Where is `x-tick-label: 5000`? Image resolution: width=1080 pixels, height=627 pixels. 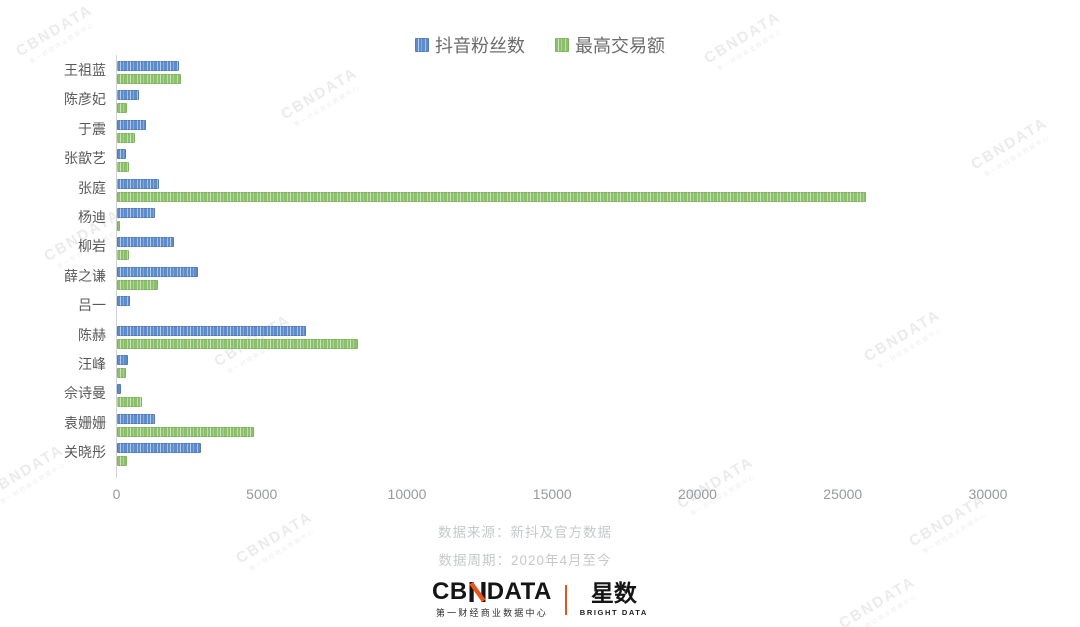
x-tick-label: 5000 is located at coordinates (262, 494).